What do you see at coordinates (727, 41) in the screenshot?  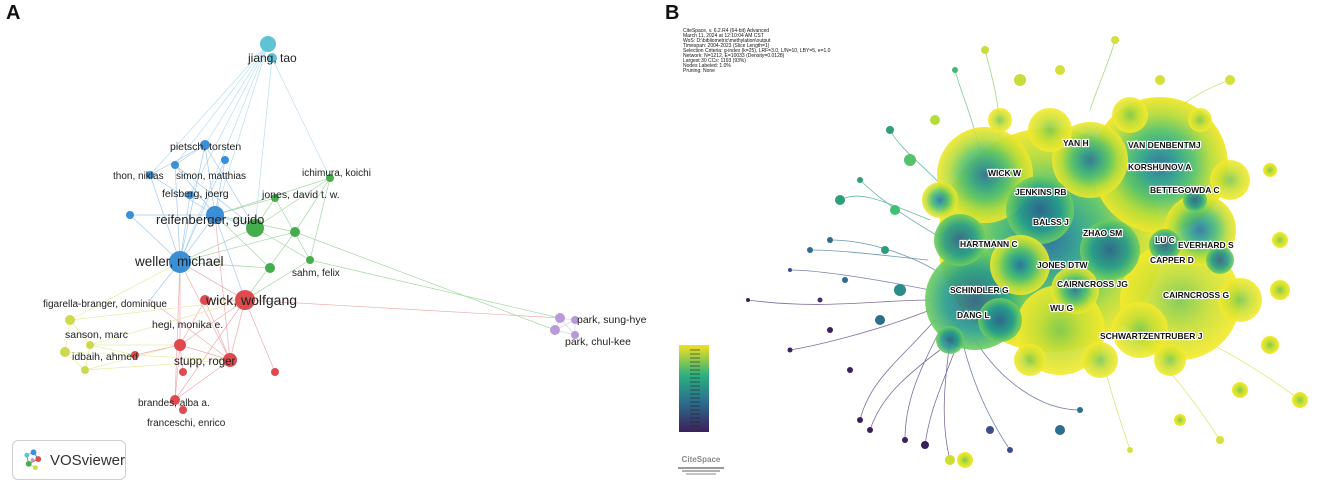 I see `info-line-3: WoS: D:\bibliometric\methylation\output` at bounding box center [727, 41].